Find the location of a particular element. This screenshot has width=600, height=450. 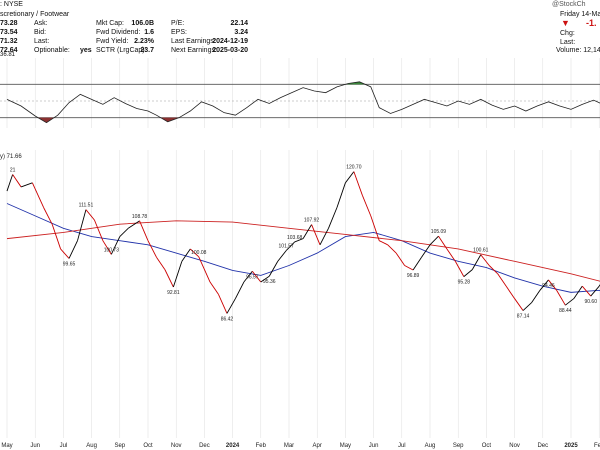

fund-label: Mkt Cap: is located at coordinates (110, 23).